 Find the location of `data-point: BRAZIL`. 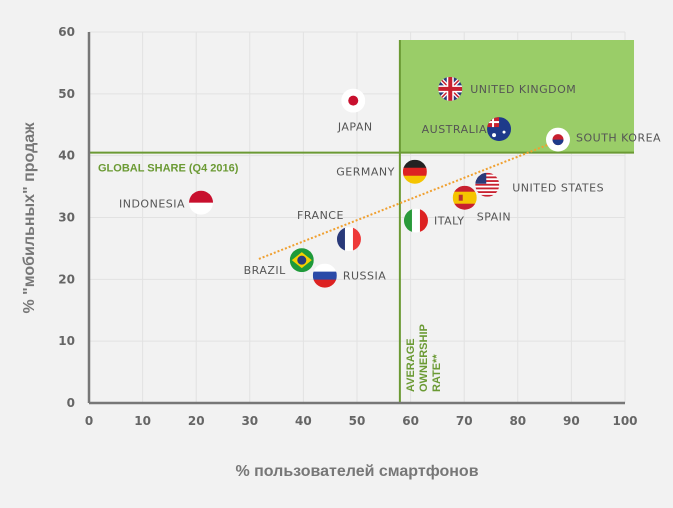

data-point: BRAZIL is located at coordinates (279, 262).